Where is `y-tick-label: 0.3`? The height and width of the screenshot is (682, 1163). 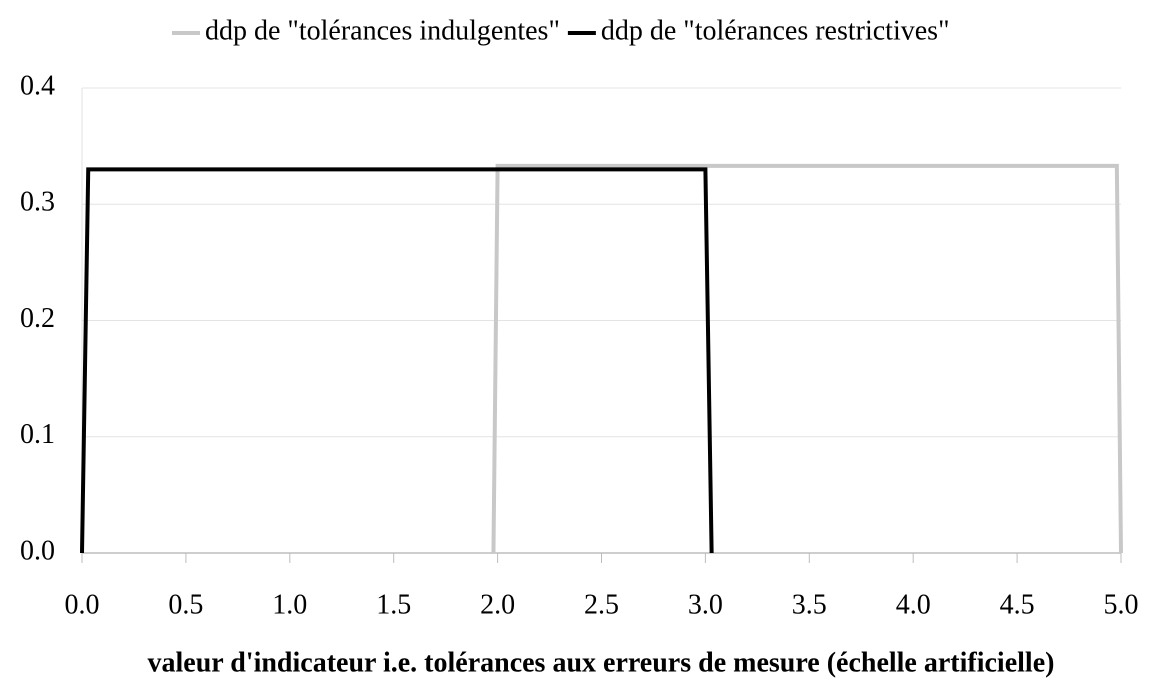
y-tick-label: 0.3 is located at coordinates (37, 202).